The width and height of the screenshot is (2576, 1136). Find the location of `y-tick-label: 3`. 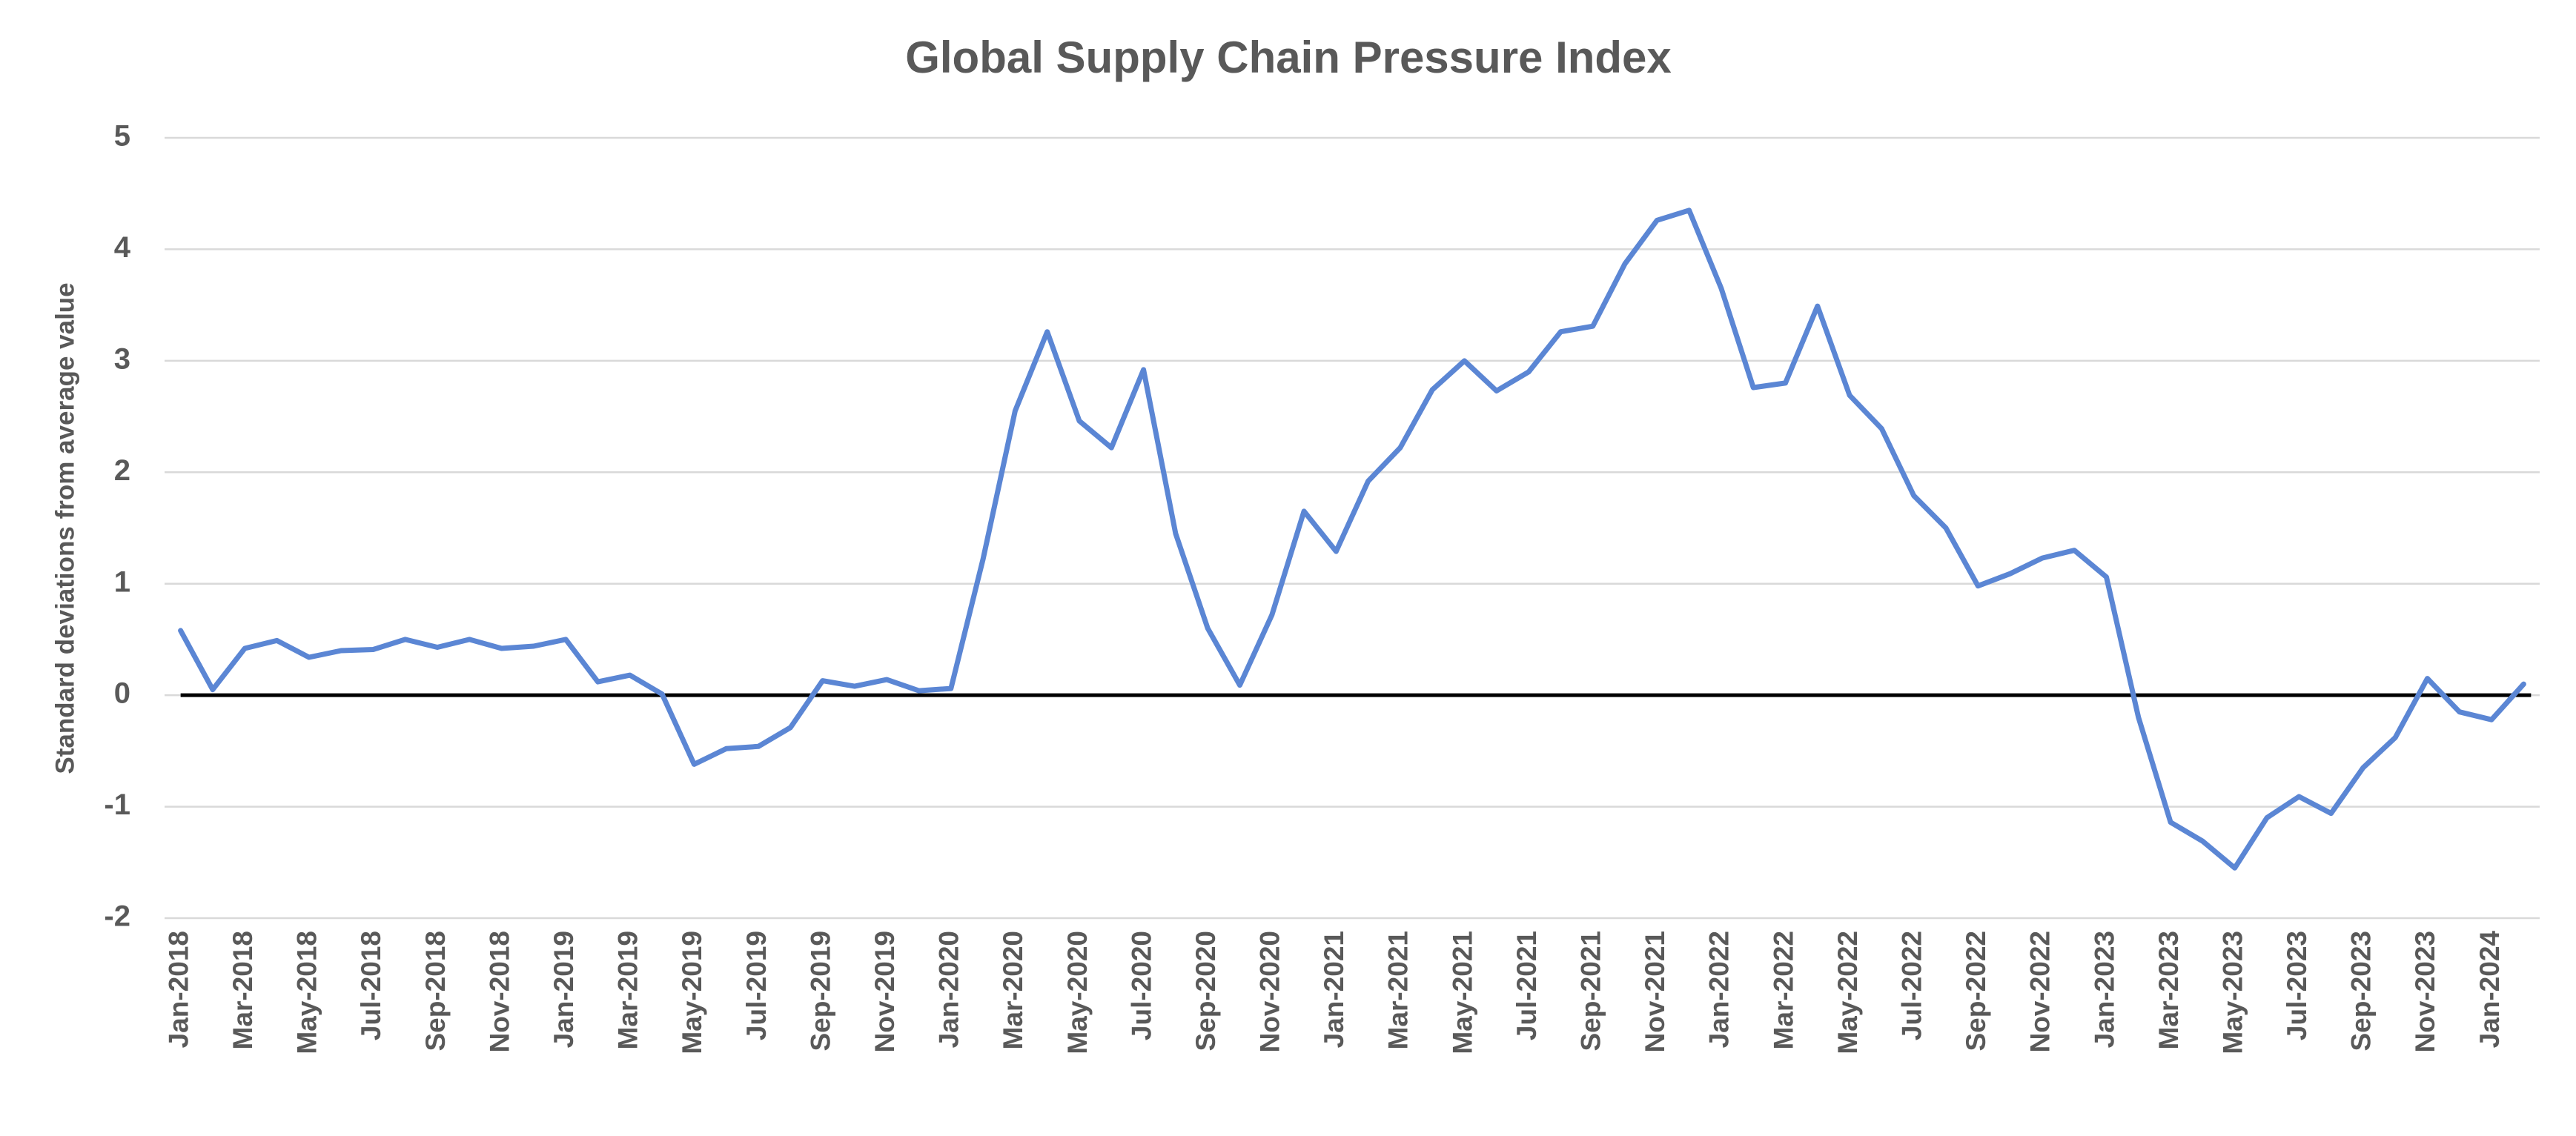

y-tick-label: 3 is located at coordinates (122, 358).